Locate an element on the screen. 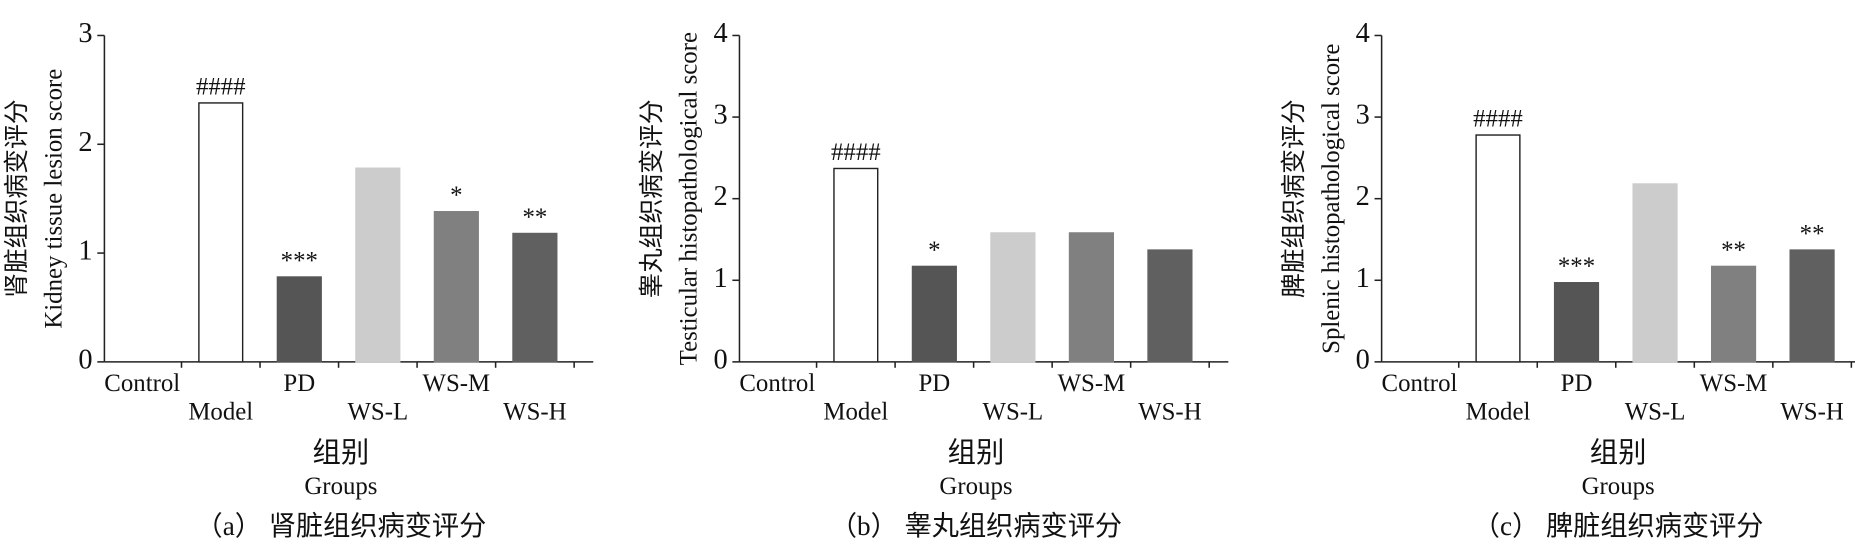 This screenshot has height=544, width=1855. y-axis-label: 脾脏组织病变评分 is located at coordinates (1294, 198).